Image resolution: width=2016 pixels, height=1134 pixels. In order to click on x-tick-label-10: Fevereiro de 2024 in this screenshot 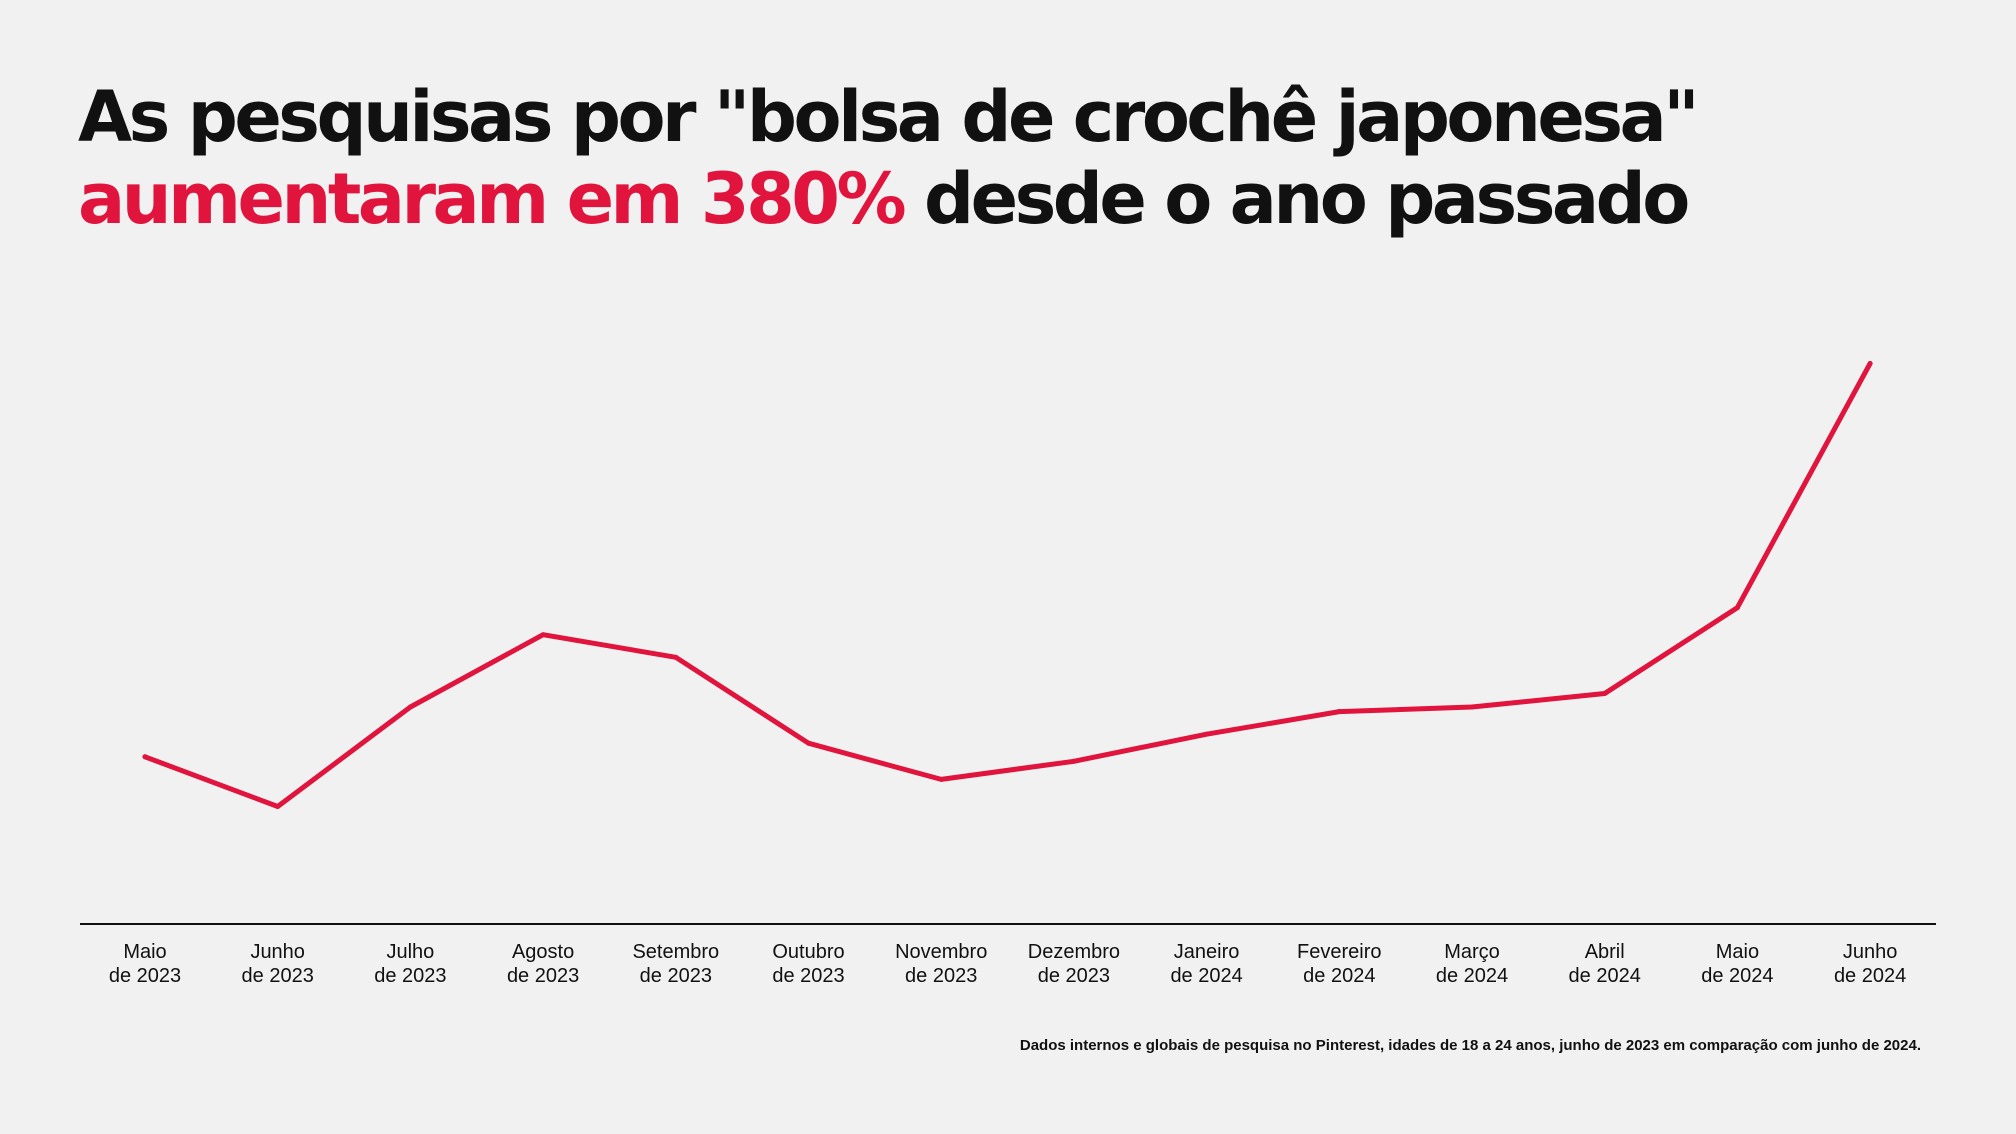, I will do `click(1339, 964)`.